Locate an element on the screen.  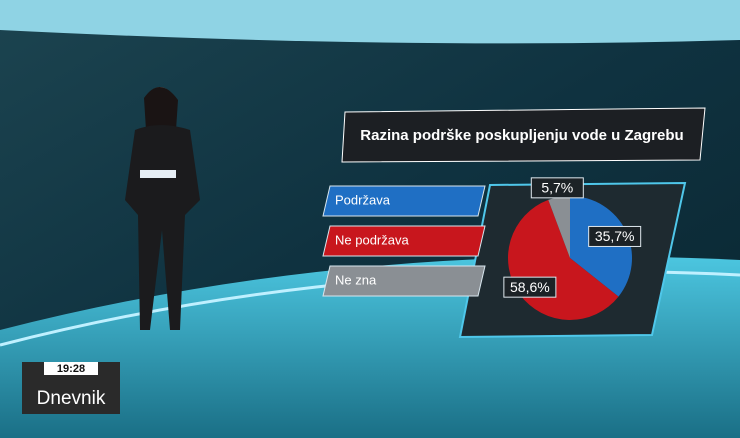
clock: 19:28 is located at coordinates (71, 369).